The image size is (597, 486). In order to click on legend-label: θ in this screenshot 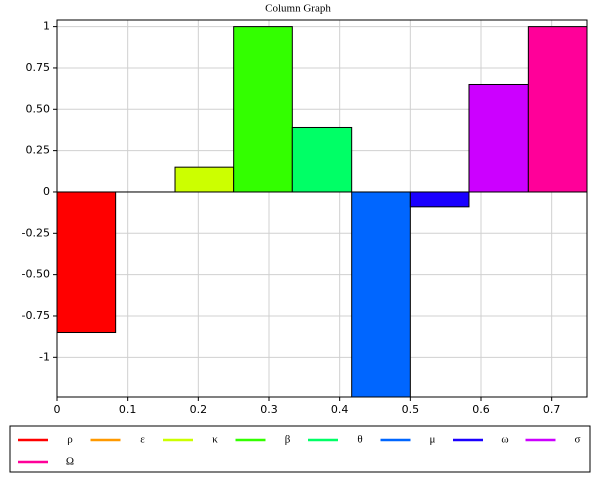, I will do `click(359, 440)`.